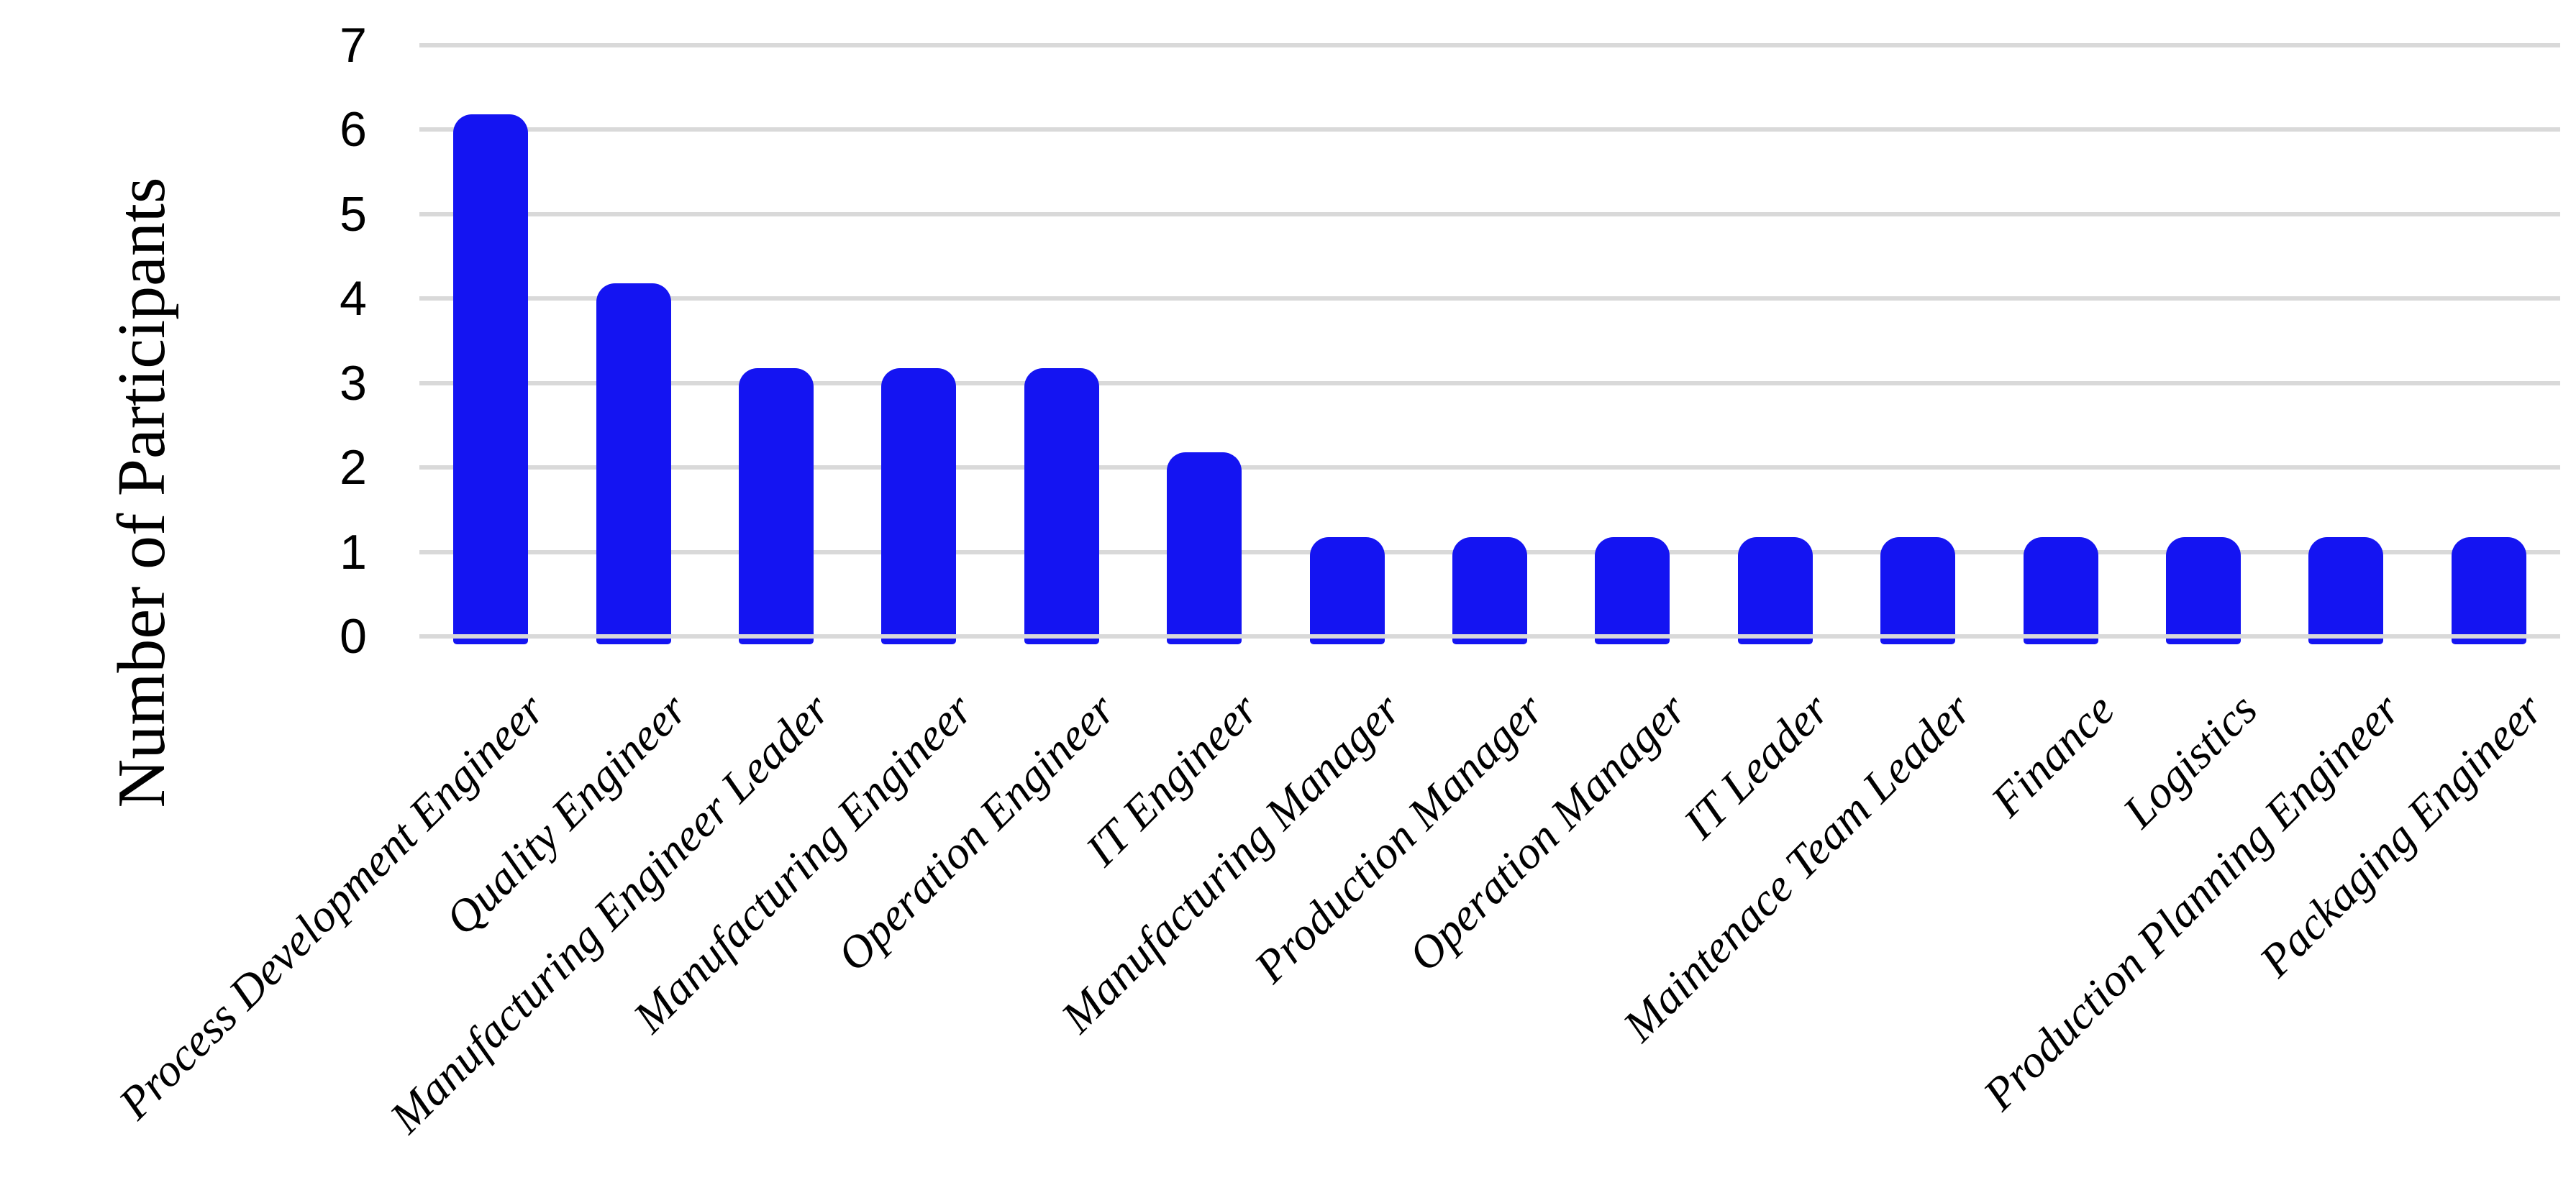 The image size is (2576, 1203). What do you see at coordinates (1547, 832) in the screenshot?
I see `x-category-label: Operation Manager` at bounding box center [1547, 832].